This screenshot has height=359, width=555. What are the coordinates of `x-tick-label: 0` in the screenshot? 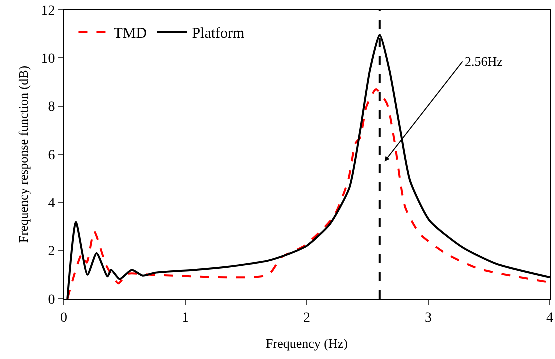 It's located at (64, 318).